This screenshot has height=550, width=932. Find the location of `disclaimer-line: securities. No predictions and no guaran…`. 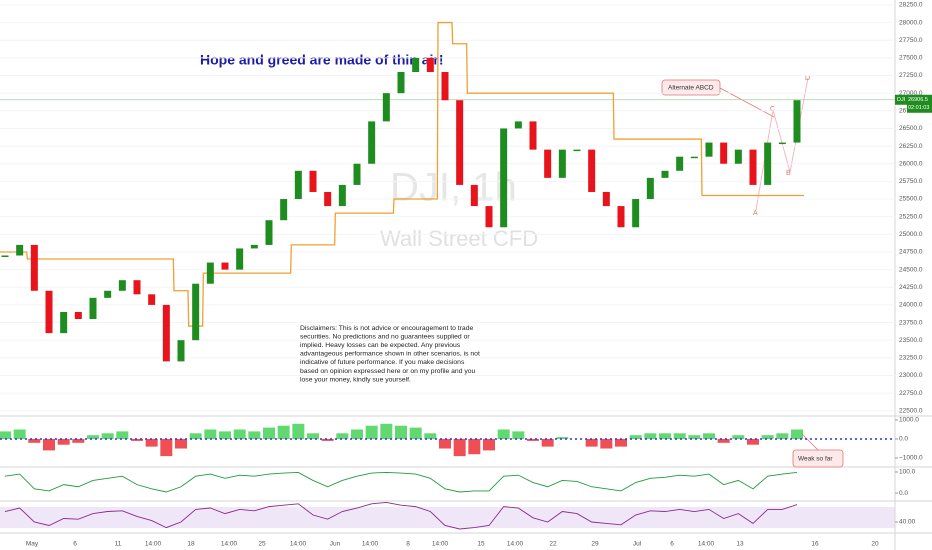

disclaimer-line: securities. No predictions and no guaran… is located at coordinates (385, 336).